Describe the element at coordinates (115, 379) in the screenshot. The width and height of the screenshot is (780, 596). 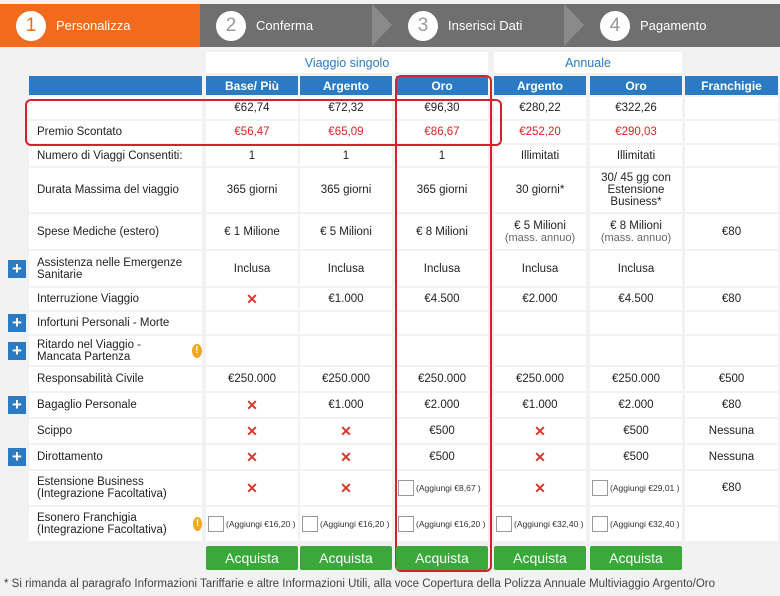
I see `row-label: Responsabilità Civile` at that location.